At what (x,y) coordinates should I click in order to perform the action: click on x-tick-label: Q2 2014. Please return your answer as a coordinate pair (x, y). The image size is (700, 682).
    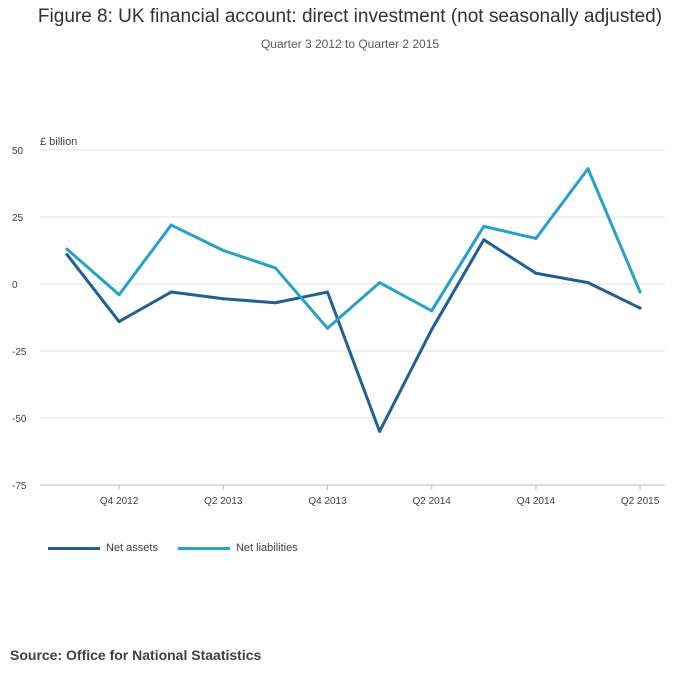
    Looking at the image, I should click on (432, 501).